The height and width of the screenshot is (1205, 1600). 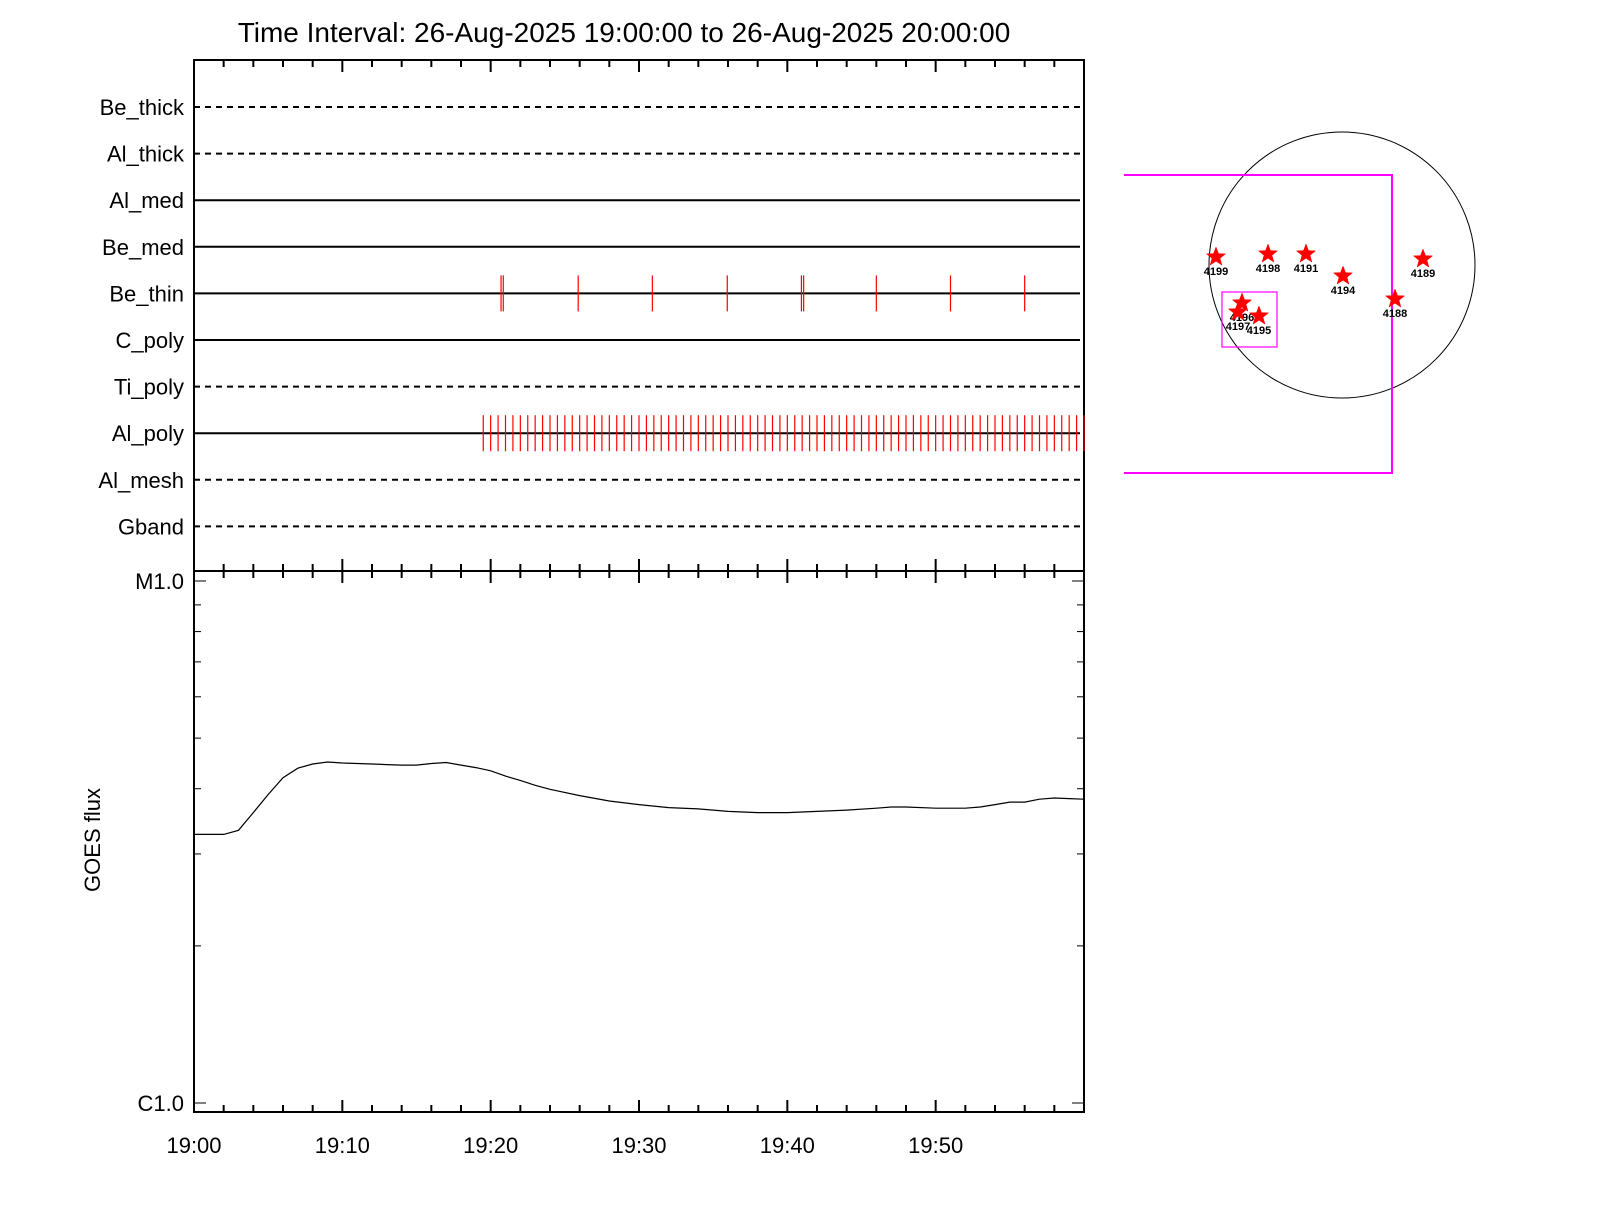 I want to click on x-tick-label: 19:50, so click(x=935, y=1145).